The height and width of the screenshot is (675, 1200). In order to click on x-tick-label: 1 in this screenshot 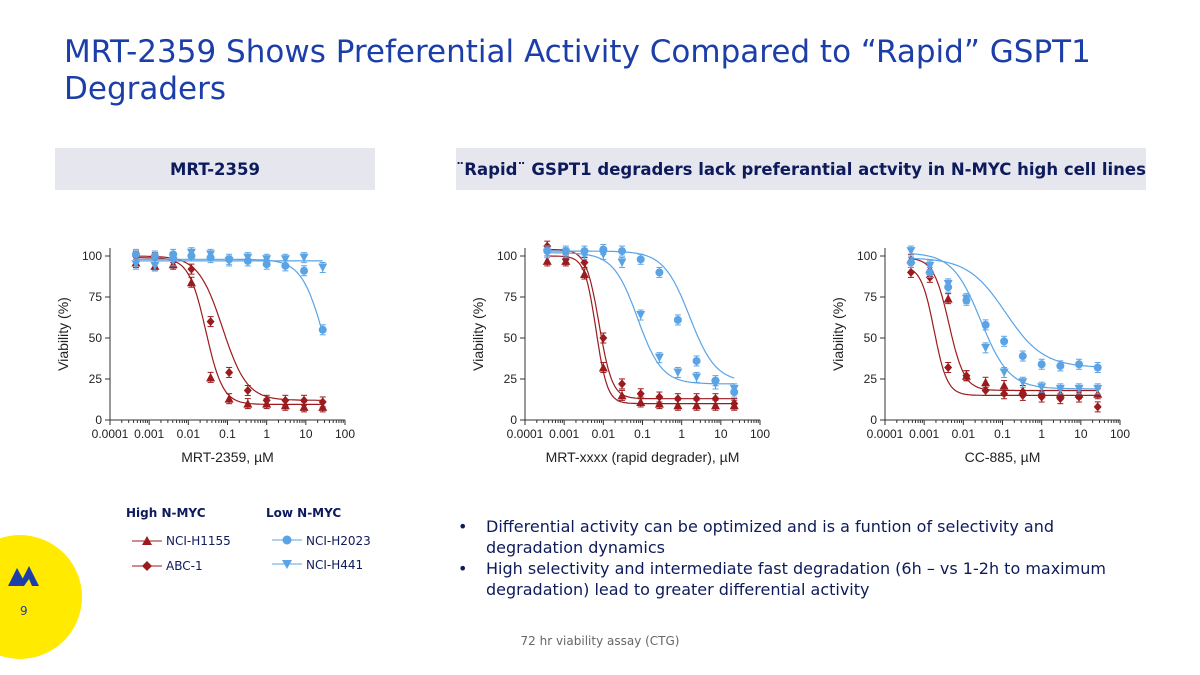, I will do `click(681, 434)`.